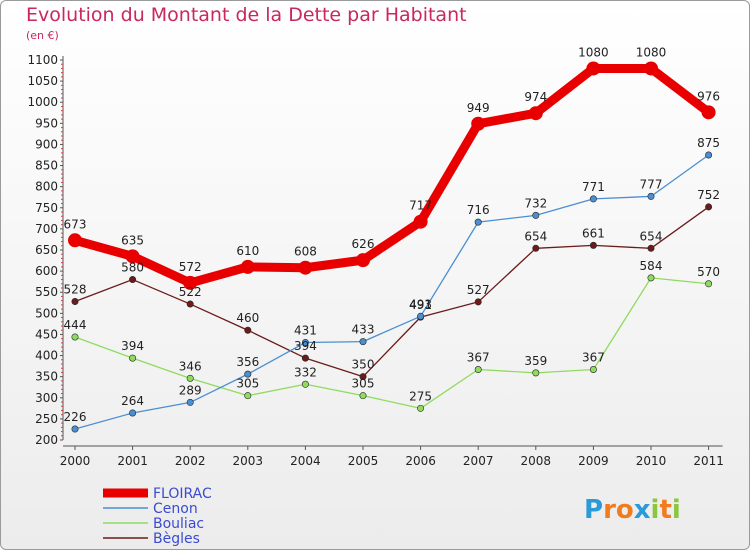  I want to click on data-label: 875, so click(708, 143).